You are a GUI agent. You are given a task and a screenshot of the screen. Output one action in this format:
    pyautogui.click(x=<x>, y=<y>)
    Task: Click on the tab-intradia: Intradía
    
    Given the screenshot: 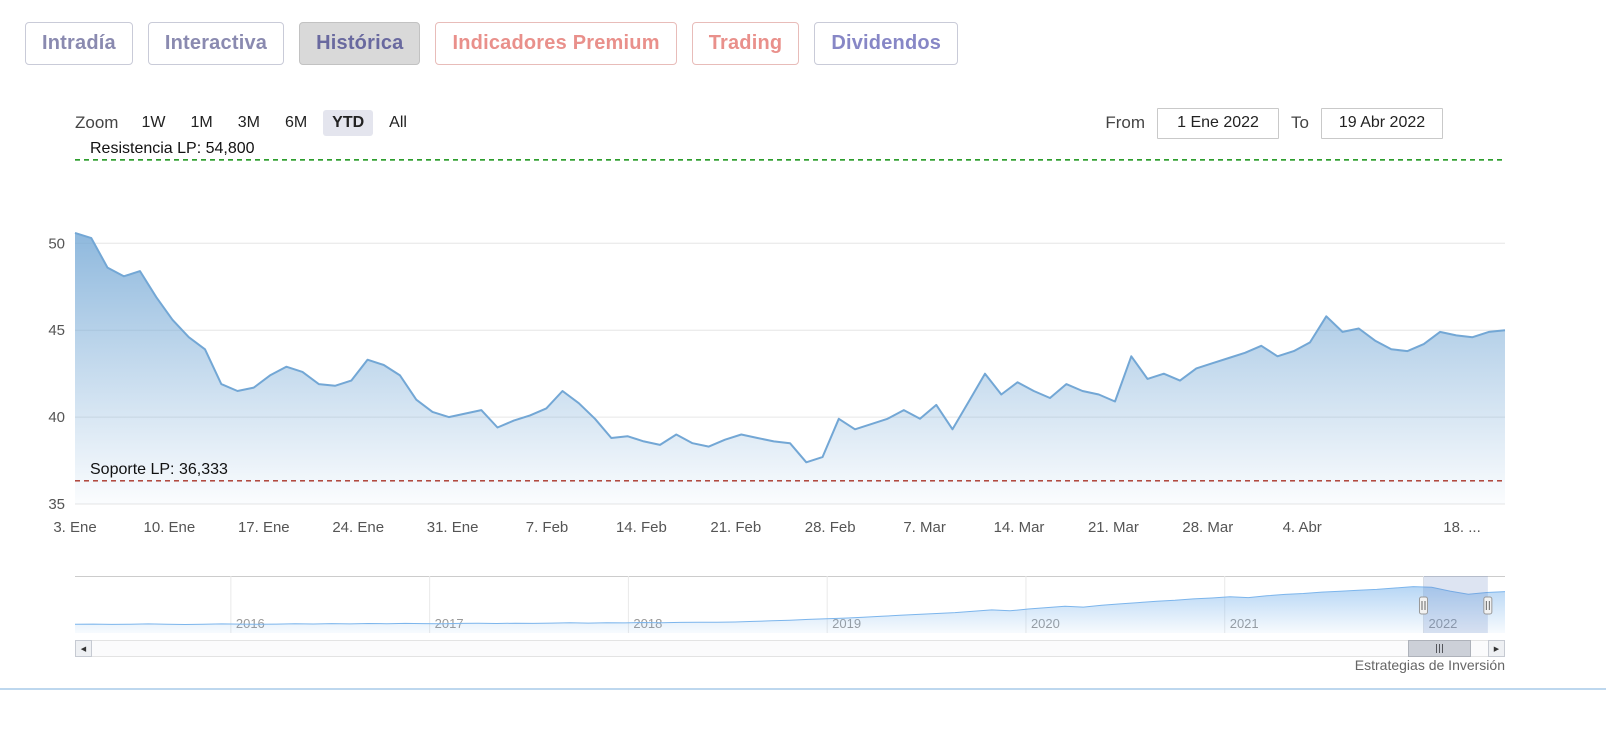 What is the action you would take?
    pyautogui.click(x=79, y=43)
    